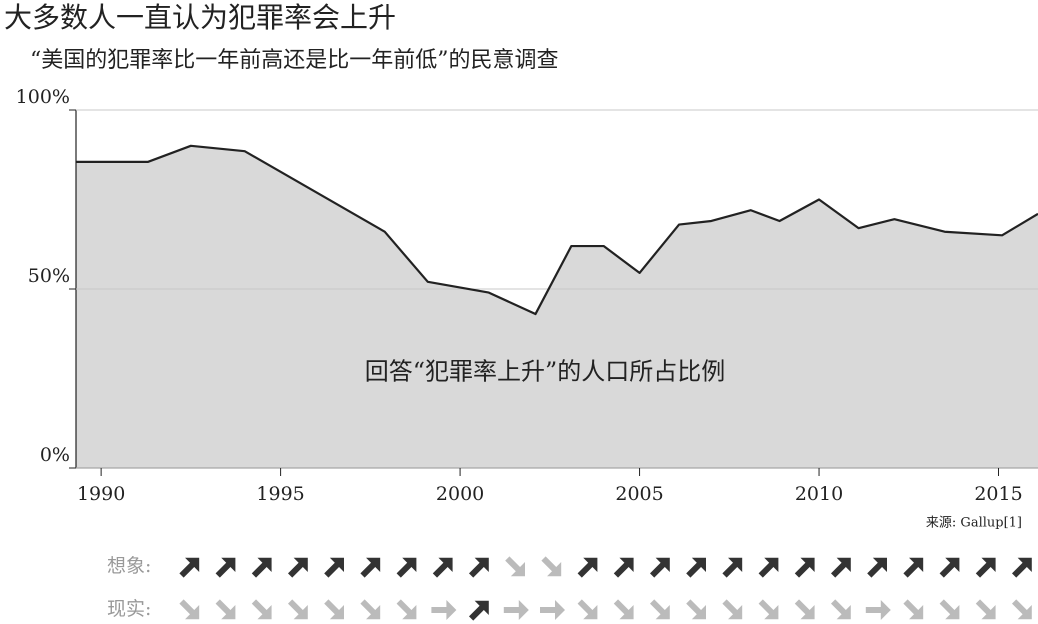 The image size is (1038, 624). I want to click on chart-title: 大多数人一直认为犯罪率会上升, so click(200, 17).